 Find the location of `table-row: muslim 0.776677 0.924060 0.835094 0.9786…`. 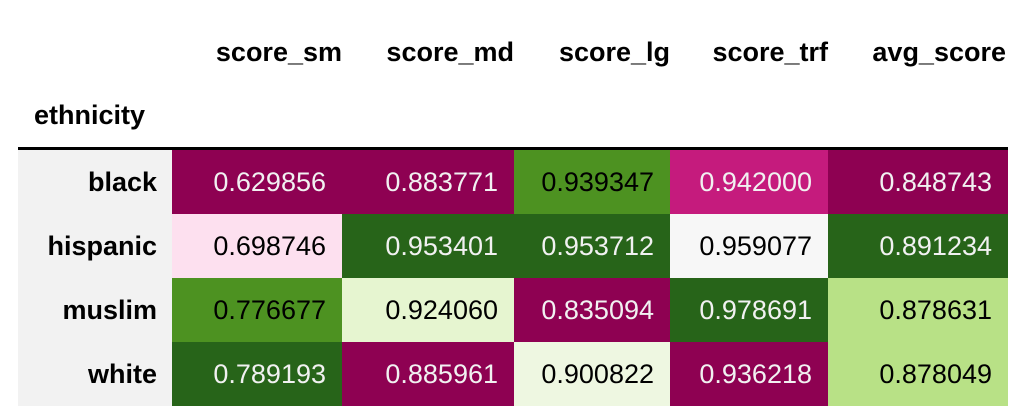

table-row: muslim 0.776677 0.924060 0.835094 0.9786… is located at coordinates (513, 310).